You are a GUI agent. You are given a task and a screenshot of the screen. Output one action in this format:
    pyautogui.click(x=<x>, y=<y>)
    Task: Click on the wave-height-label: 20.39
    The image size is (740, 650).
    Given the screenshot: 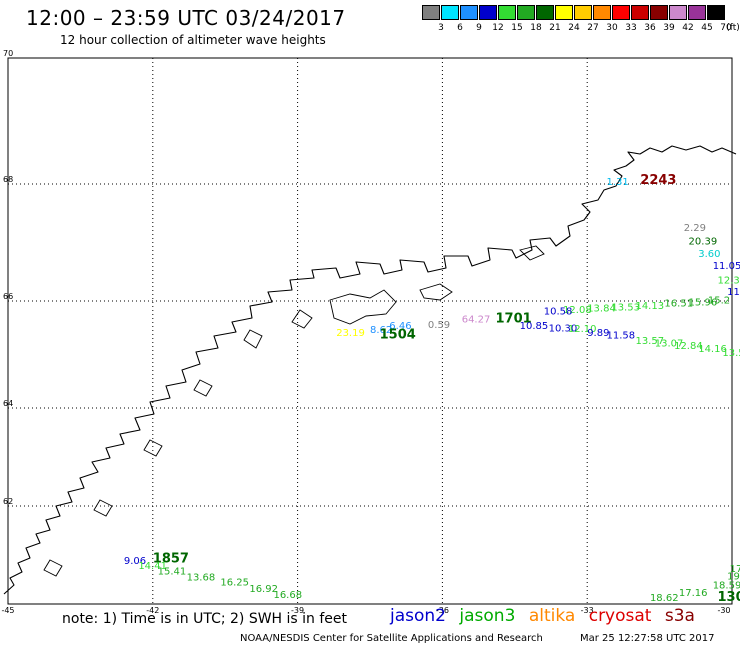 What is the action you would take?
    pyautogui.click(x=703, y=241)
    